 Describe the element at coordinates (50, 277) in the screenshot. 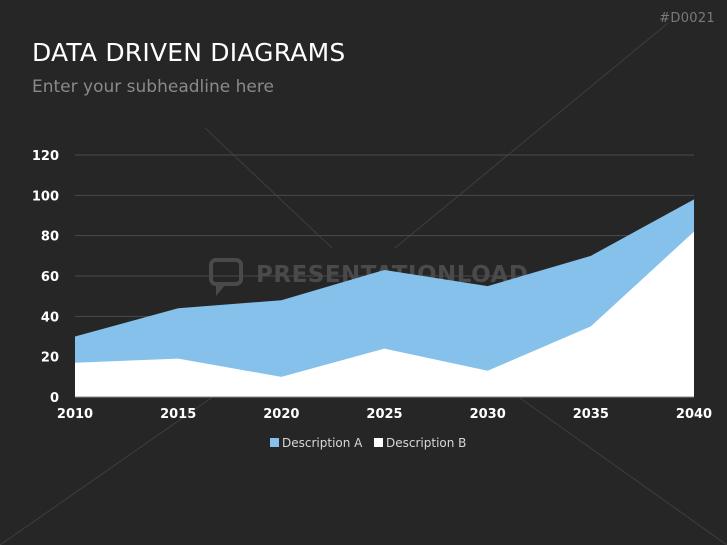

I see `y-tick-label: 60` at that location.